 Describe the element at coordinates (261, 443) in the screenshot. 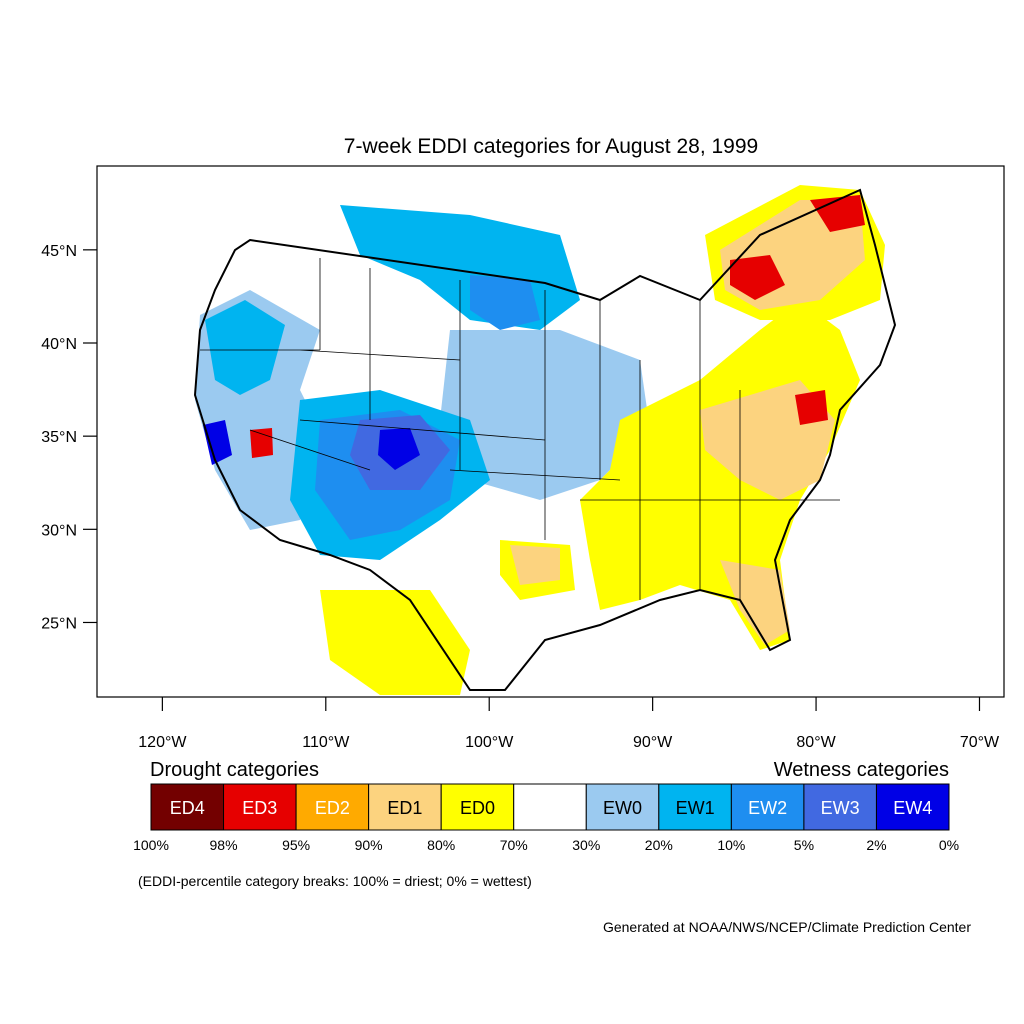

I see `dry-ed3-nevada` at that location.